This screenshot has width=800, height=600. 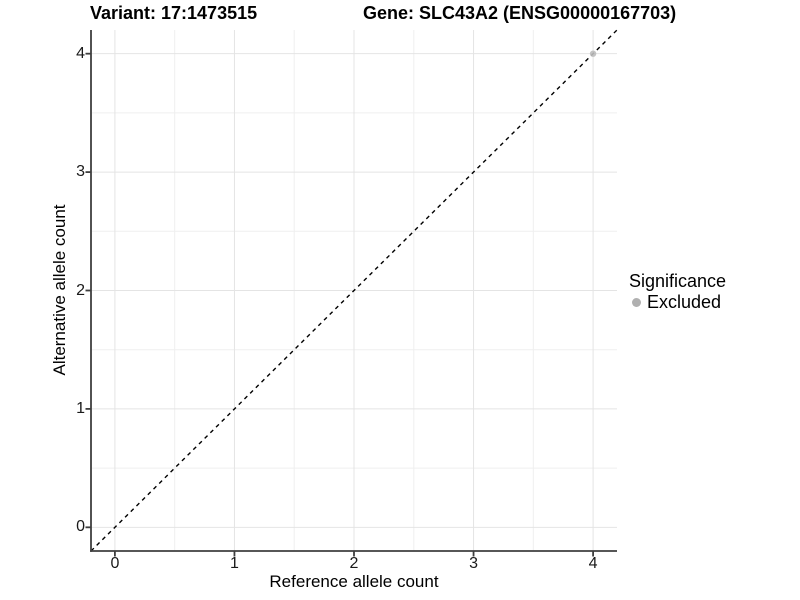 What do you see at coordinates (636, 302) in the screenshot?
I see `legend-point-icon` at bounding box center [636, 302].